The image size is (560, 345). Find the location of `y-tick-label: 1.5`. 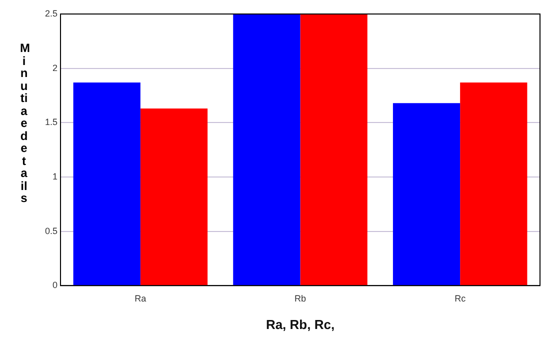

y-tick-label: 1.5 is located at coordinates (51, 122).